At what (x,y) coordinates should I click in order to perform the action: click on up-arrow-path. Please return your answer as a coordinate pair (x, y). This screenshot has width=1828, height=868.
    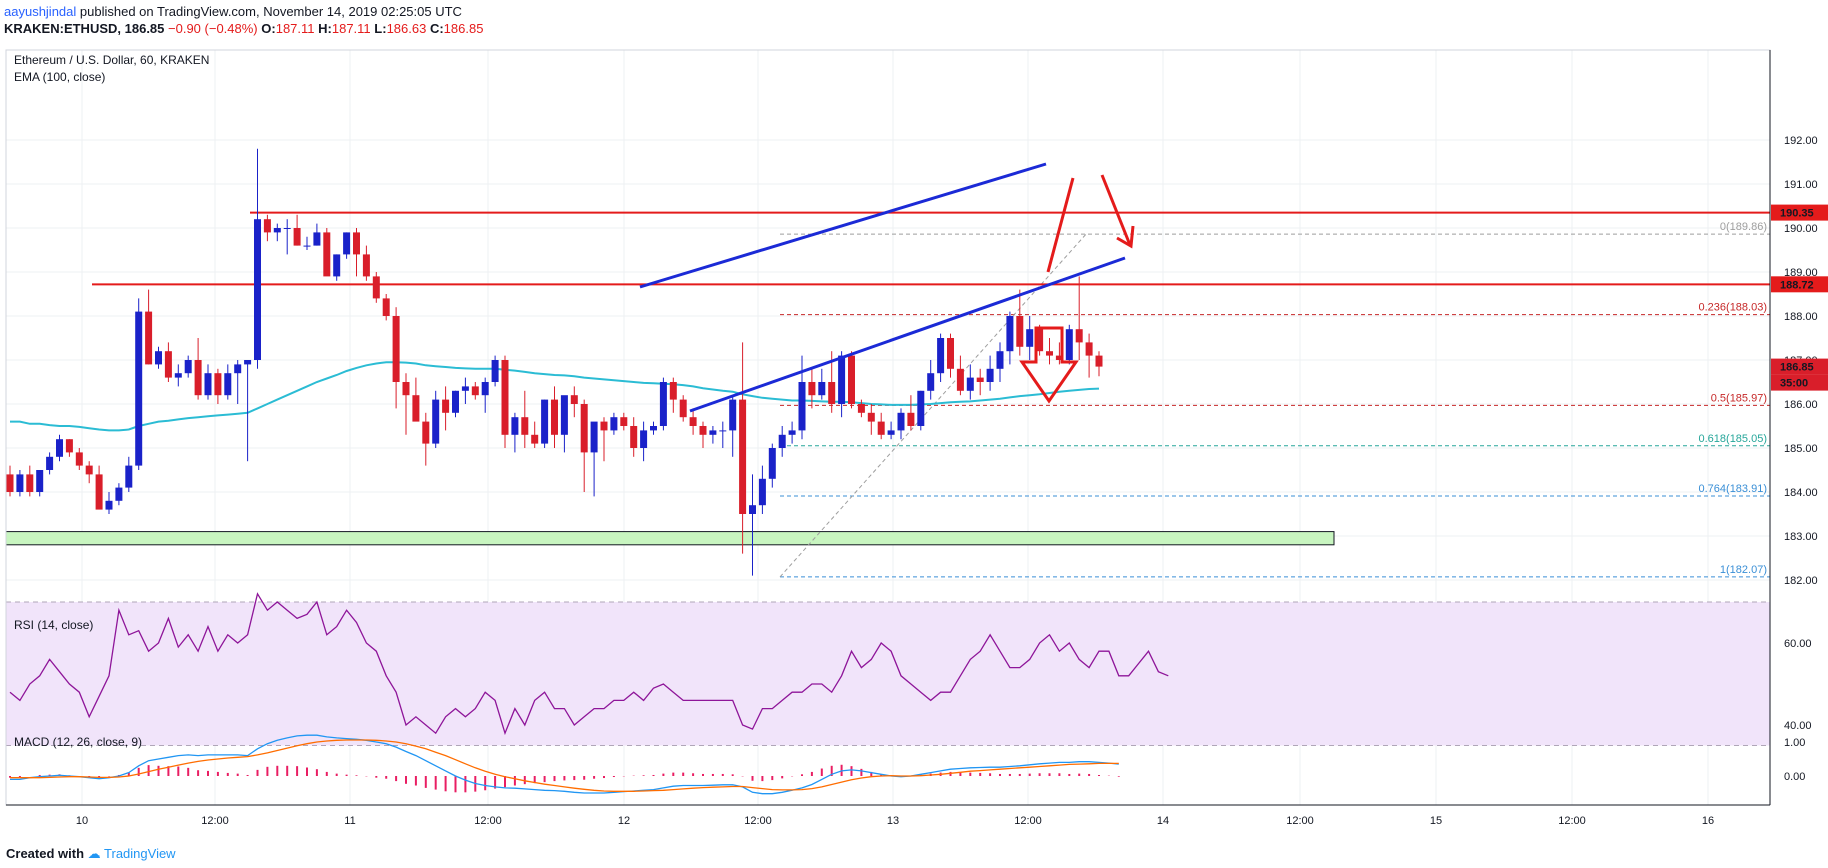
    Looking at the image, I should click on (1060, 225).